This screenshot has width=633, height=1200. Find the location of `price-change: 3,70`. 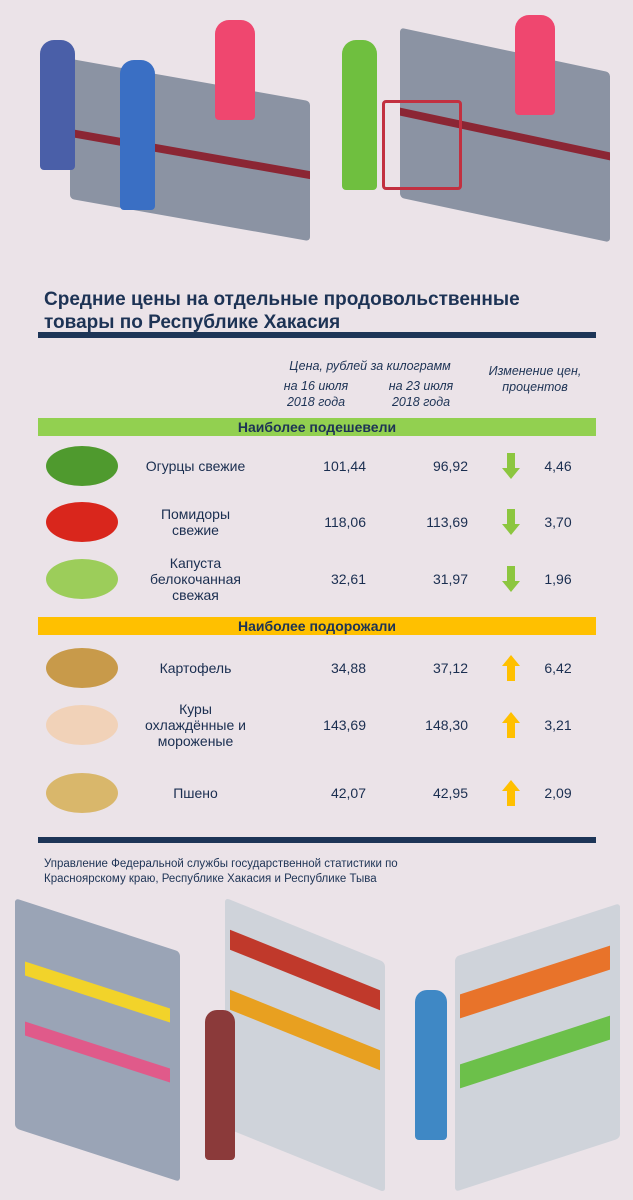

price-change: 3,70 is located at coordinates (558, 522).